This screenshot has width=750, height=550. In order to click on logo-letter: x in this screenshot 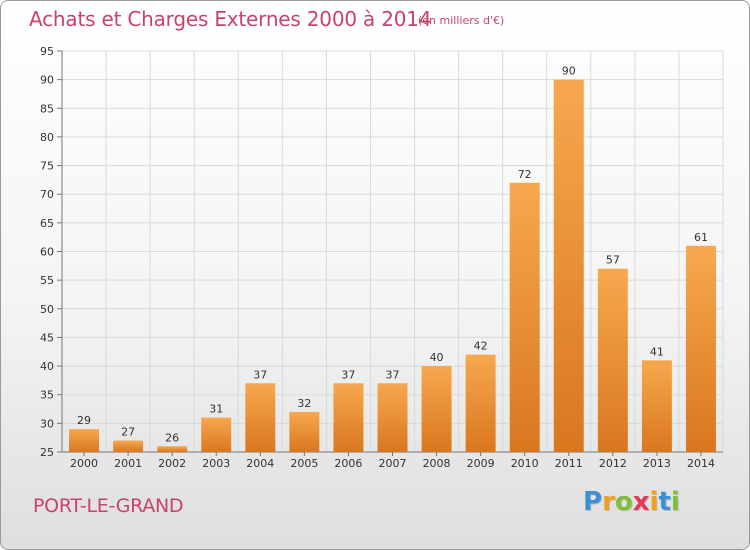, I will do `click(641, 502)`.